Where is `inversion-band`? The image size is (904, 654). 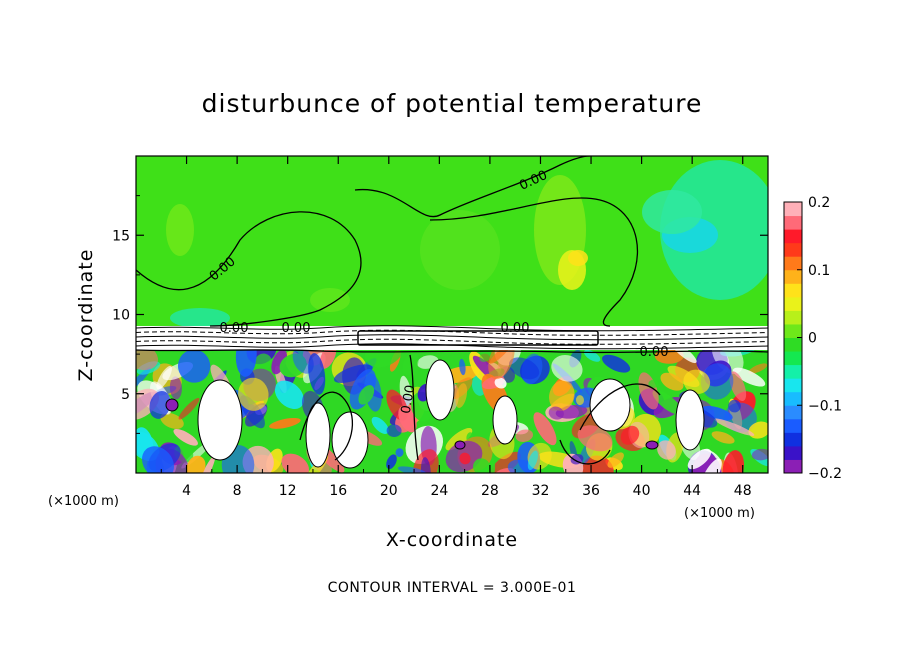 inversion-band is located at coordinates (452, 337).